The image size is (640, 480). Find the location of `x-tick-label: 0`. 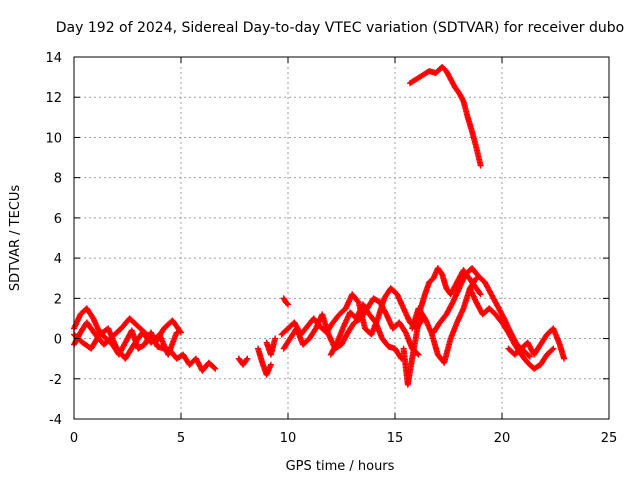

x-tick-label: 0 is located at coordinates (74, 438).